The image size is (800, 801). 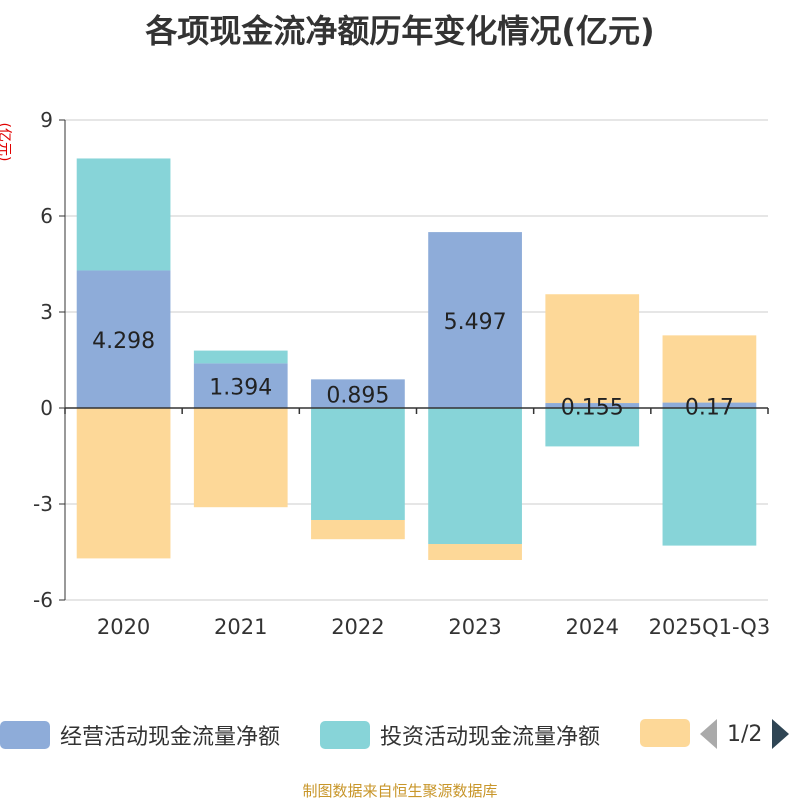 What do you see at coordinates (400, 31) in the screenshot?
I see `chart-title: 各项现金流净额历年变化情况(亿元)` at bounding box center [400, 31].